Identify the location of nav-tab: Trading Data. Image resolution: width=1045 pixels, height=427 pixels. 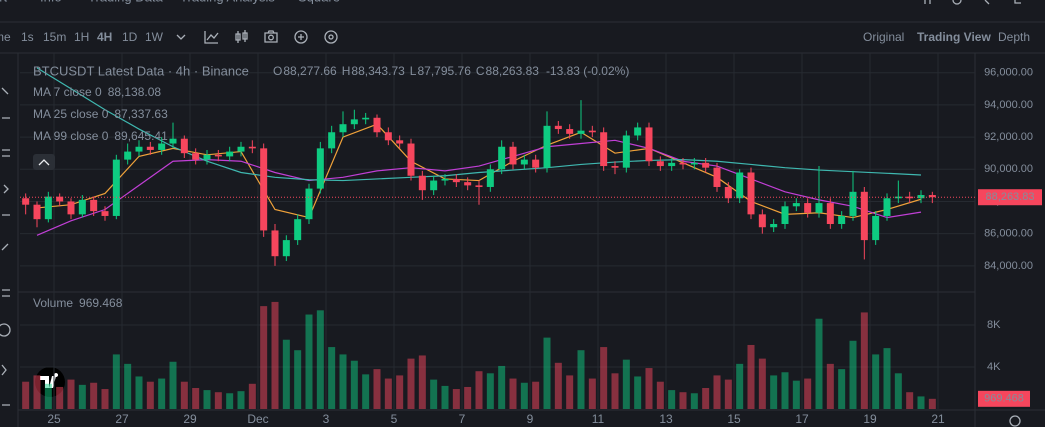
(125, 2).